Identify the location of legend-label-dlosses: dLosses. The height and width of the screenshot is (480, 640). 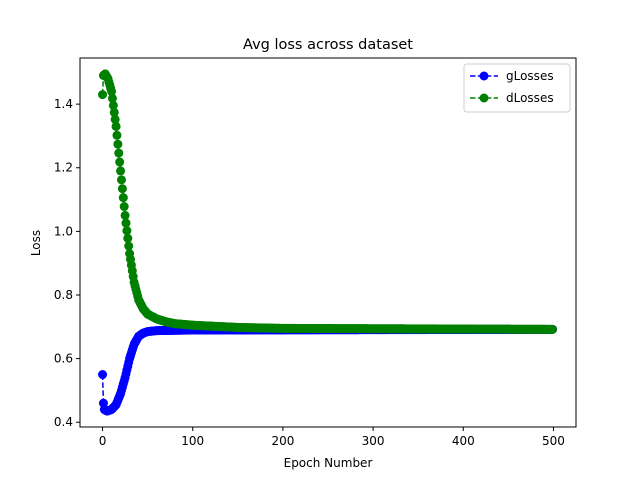
(530, 98).